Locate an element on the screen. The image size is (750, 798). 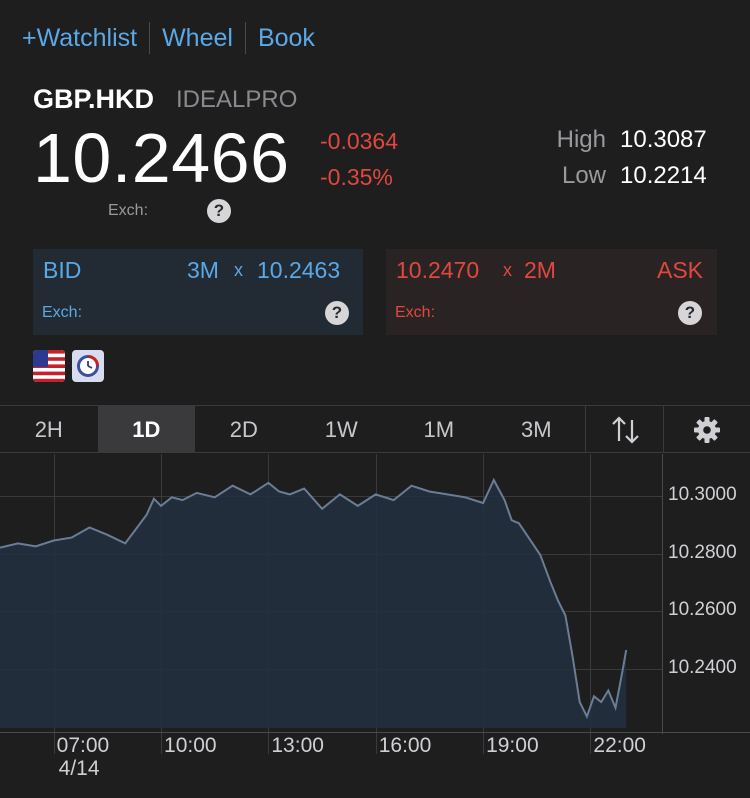
y-tick-label: 10.2800 is located at coordinates (702, 552).